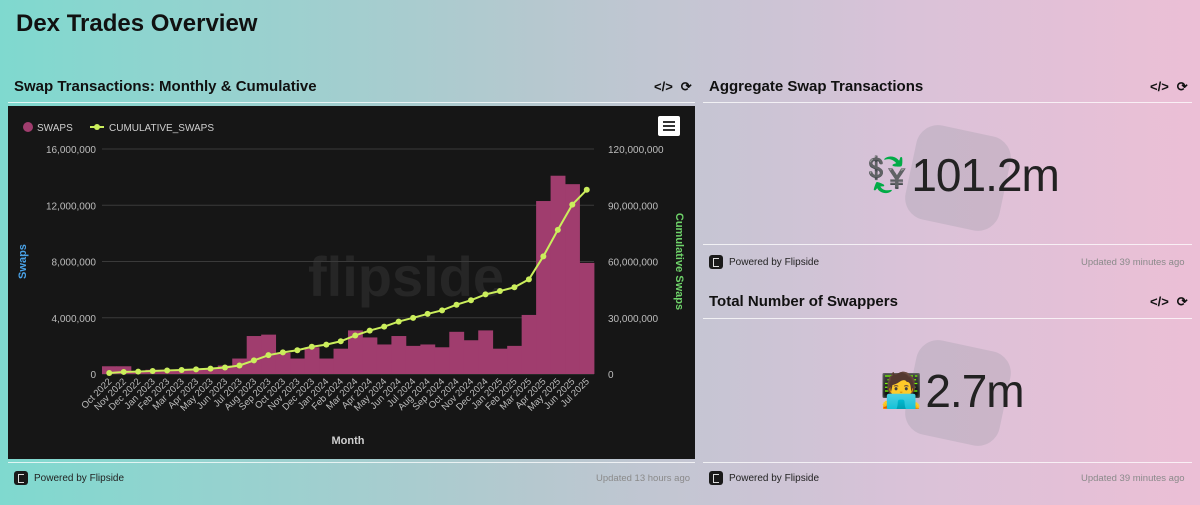 Image resolution: width=1200 pixels, height=505 pixels. I want to click on chart-menu-button, so click(669, 126).